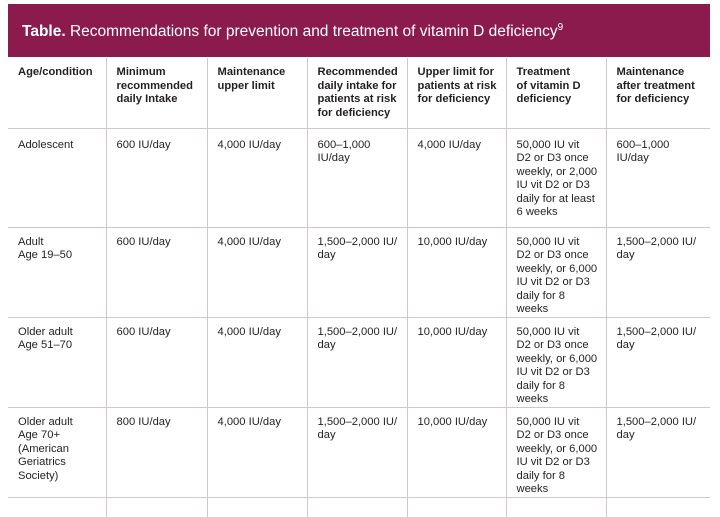 This screenshot has height=517, width=720. What do you see at coordinates (57, 93) in the screenshot?
I see `header-age-condition: Age/condition` at bounding box center [57, 93].